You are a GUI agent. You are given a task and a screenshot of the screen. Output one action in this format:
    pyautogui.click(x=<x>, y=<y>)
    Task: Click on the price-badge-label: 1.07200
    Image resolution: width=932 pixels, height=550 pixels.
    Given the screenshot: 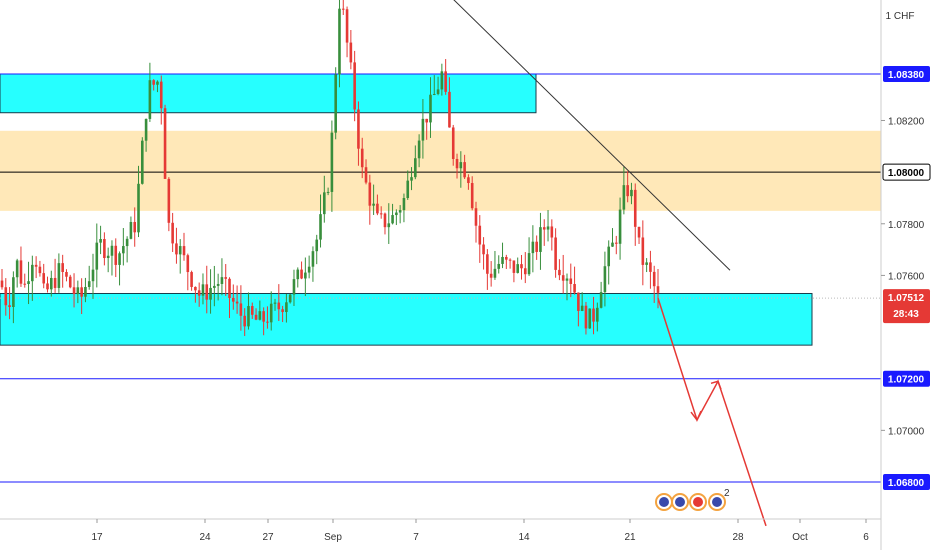 What is the action you would take?
    pyautogui.click(x=906, y=380)
    